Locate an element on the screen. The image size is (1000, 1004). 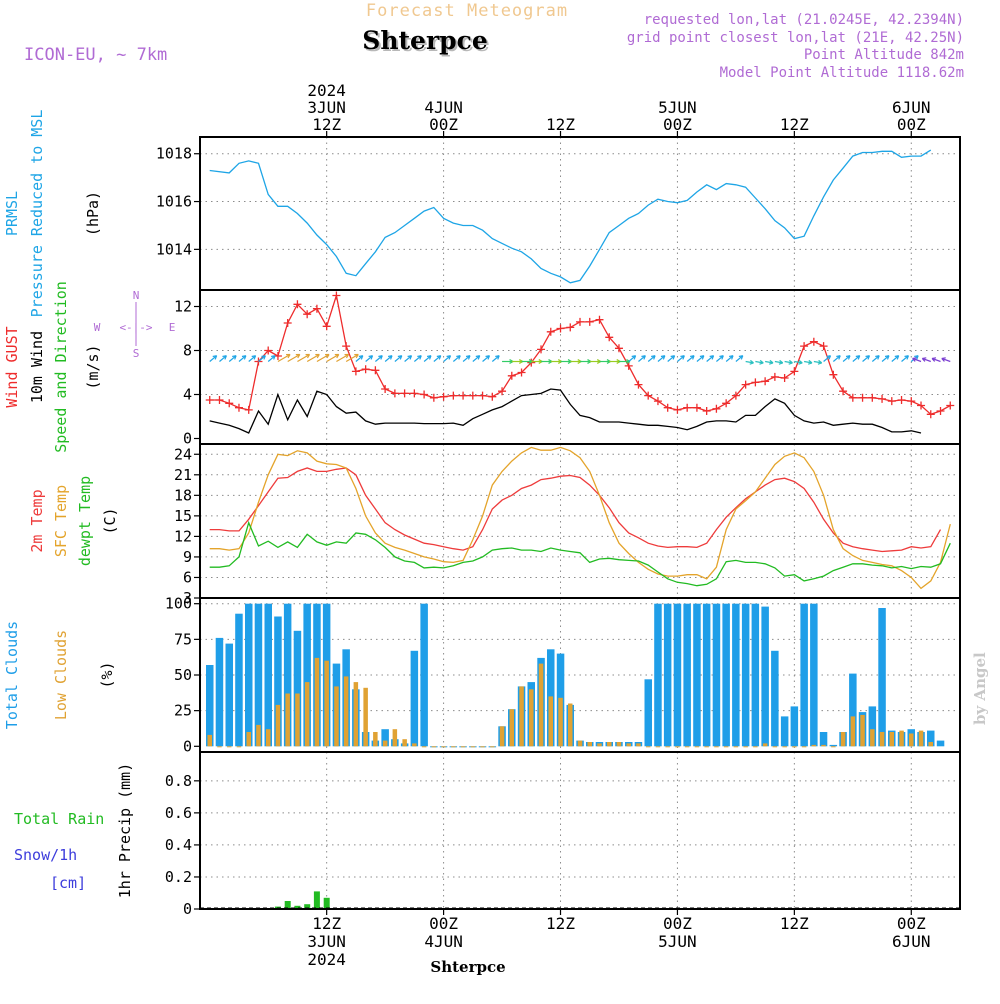
y-tick-label: 1014 is located at coordinates (174, 249).